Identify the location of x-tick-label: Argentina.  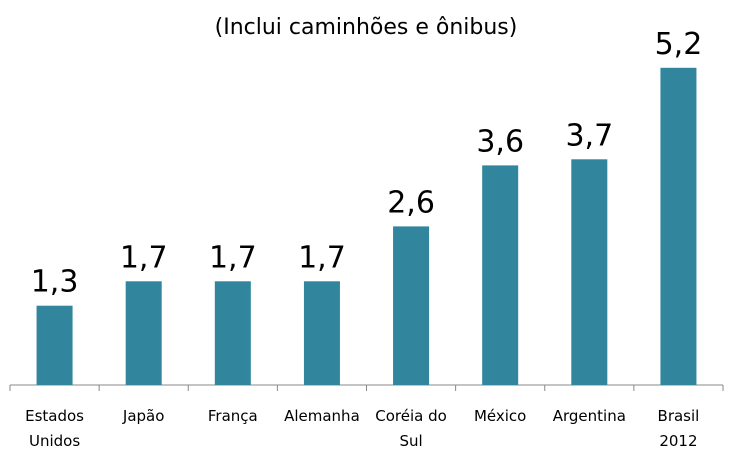
(589, 416).